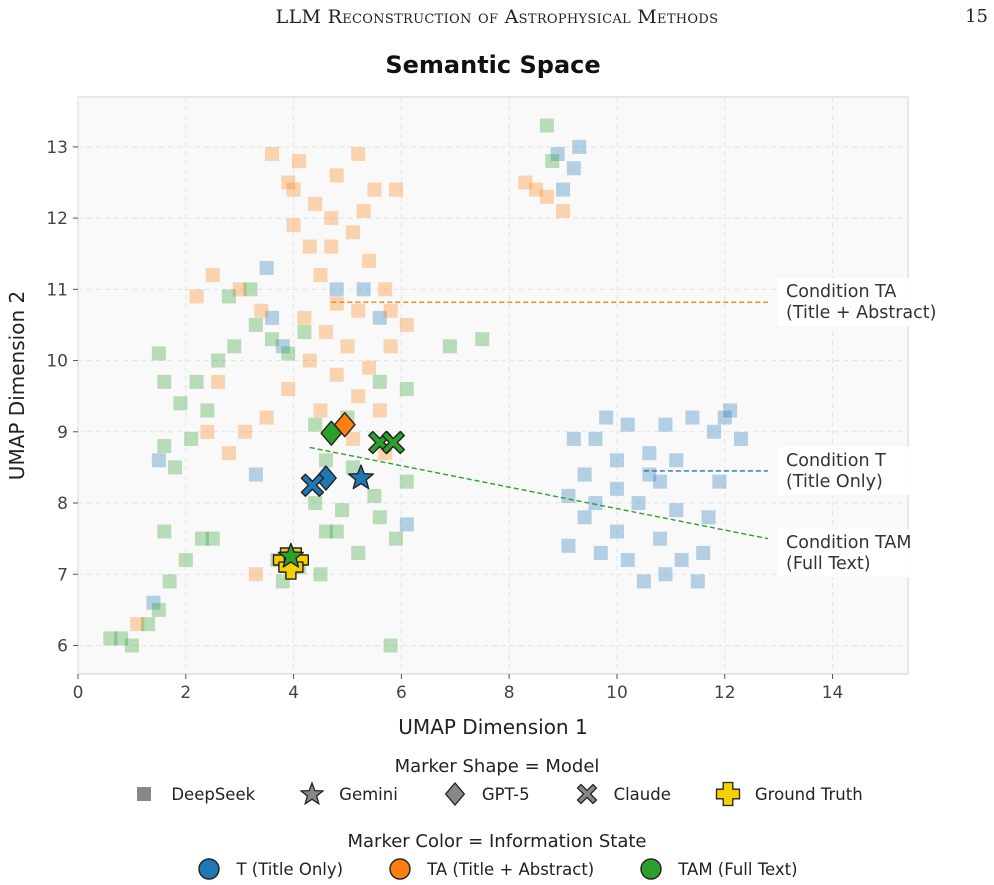  Describe the element at coordinates (834, 482) in the screenshot. I see `annotation-label-t: (Title Only)` at that location.